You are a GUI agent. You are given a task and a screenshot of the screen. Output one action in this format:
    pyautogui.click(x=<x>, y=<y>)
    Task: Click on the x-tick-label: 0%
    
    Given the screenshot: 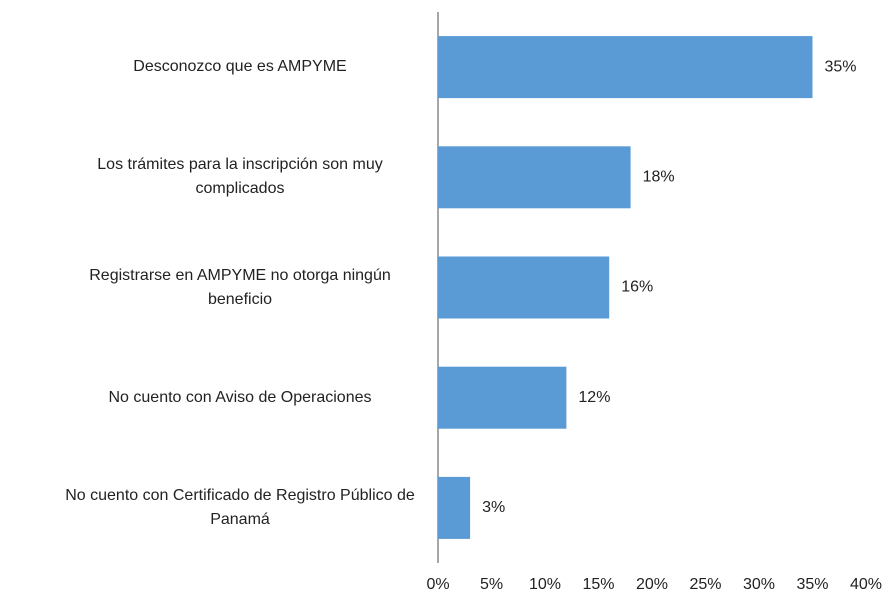 What is the action you would take?
    pyautogui.click(x=437, y=584)
    